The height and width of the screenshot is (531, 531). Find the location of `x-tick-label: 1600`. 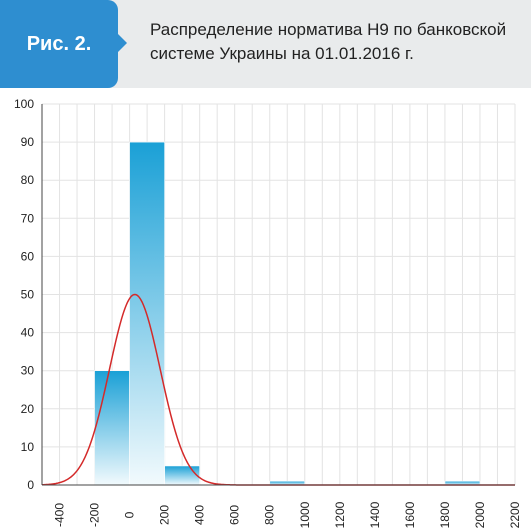

x-tick-label: 1600 is located at coordinates (410, 514).